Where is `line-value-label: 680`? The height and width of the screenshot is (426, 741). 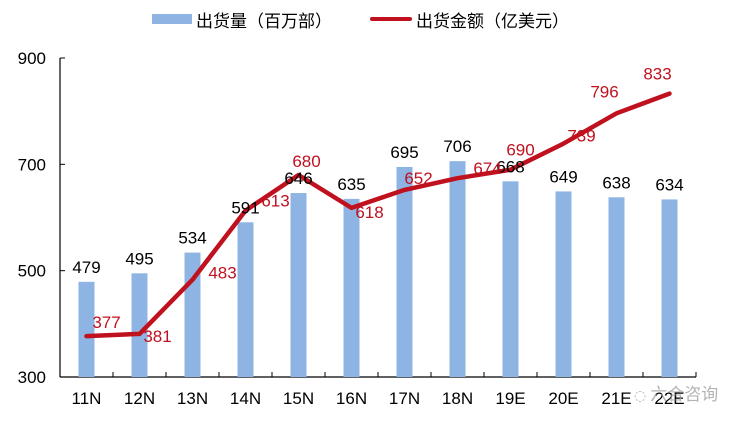 line-value-label: 680 is located at coordinates (306, 161).